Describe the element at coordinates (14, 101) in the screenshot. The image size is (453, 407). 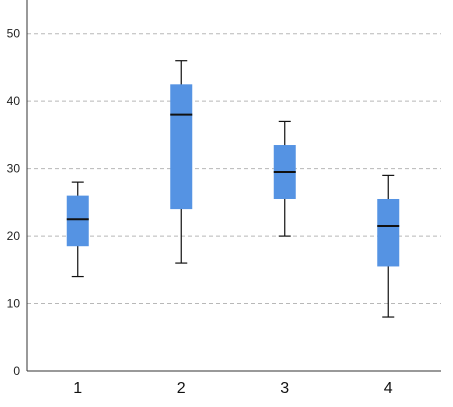
I see `y-tick-label-40: 40` at that location.